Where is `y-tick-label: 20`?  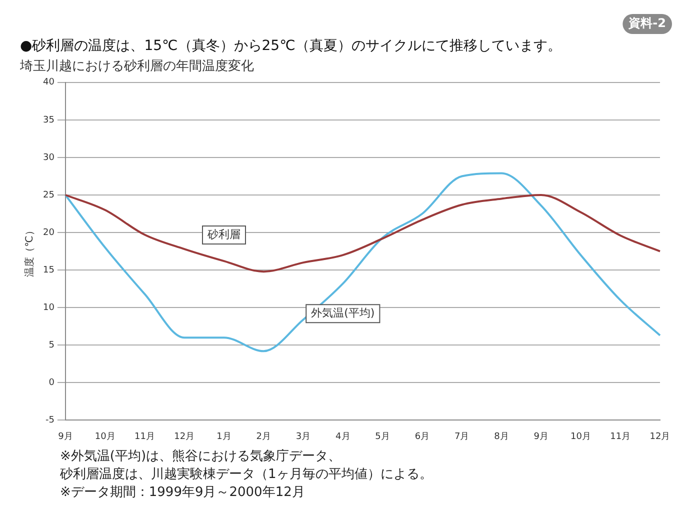
y-tick-label: 20 is located at coordinates (49, 233).